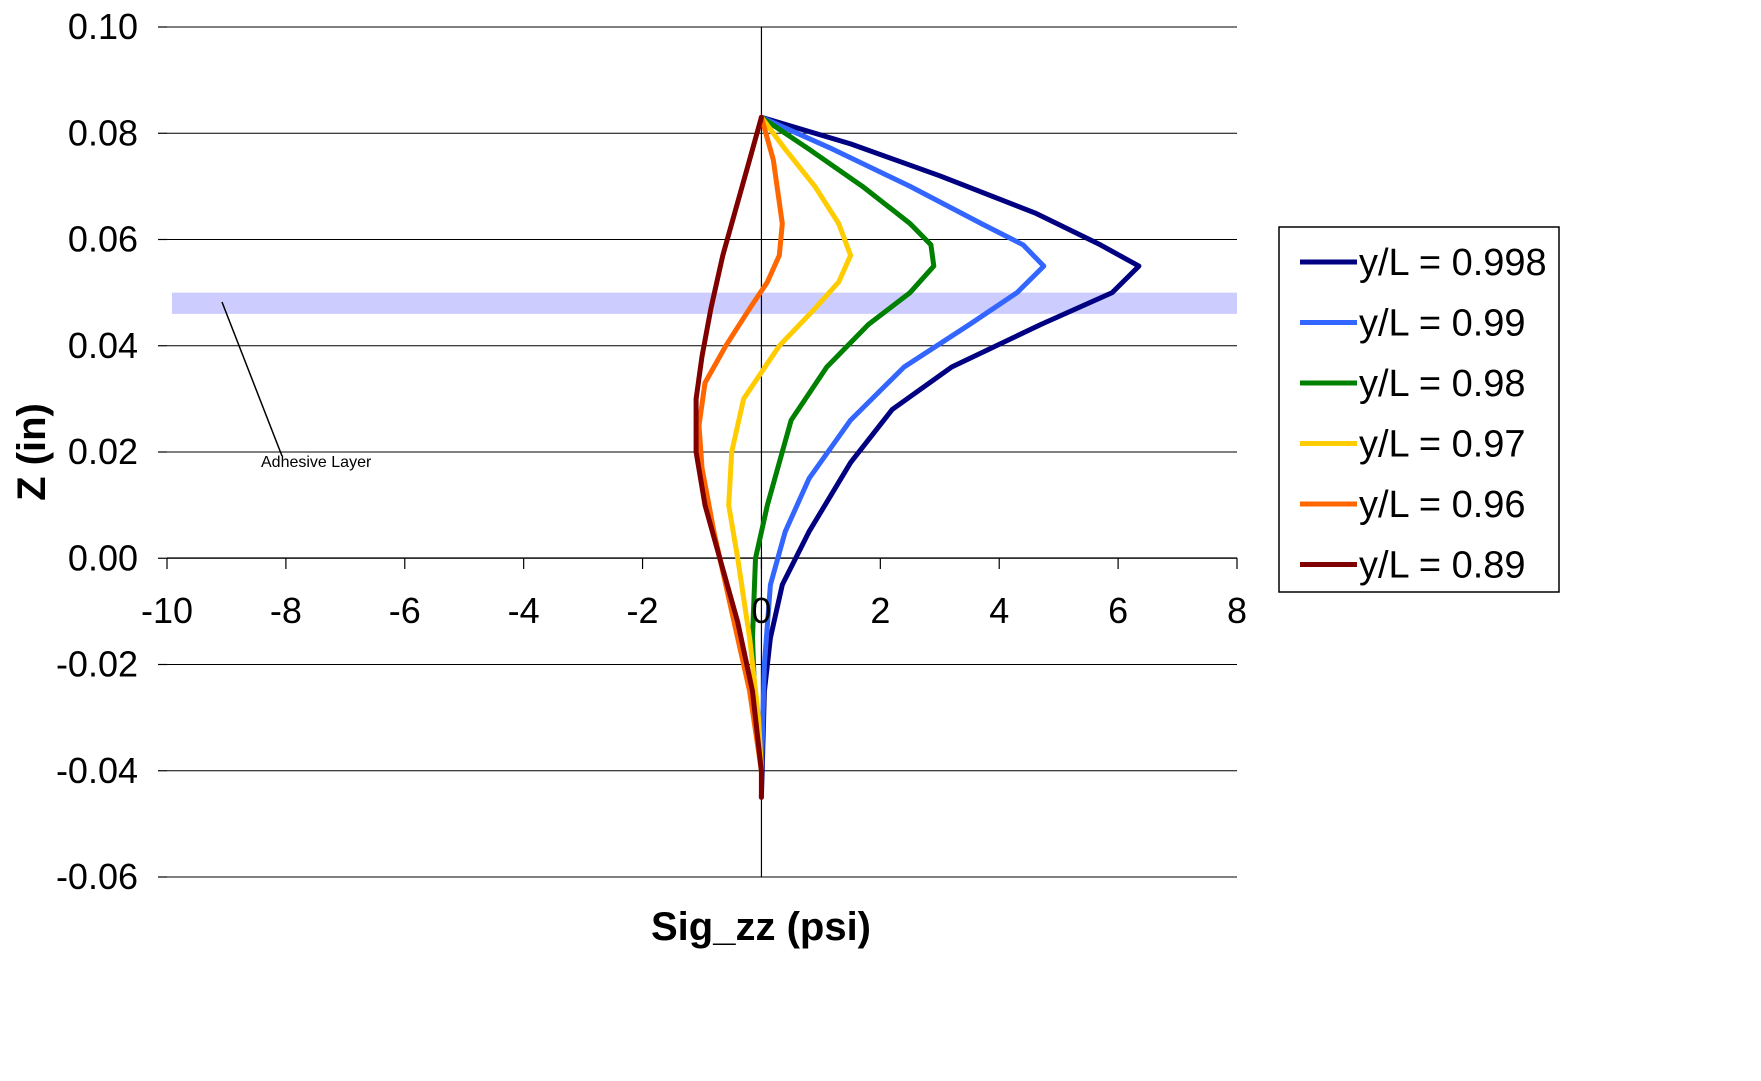 The width and height of the screenshot is (1761, 1081). I want to click on legend-box, so click(1419, 409).